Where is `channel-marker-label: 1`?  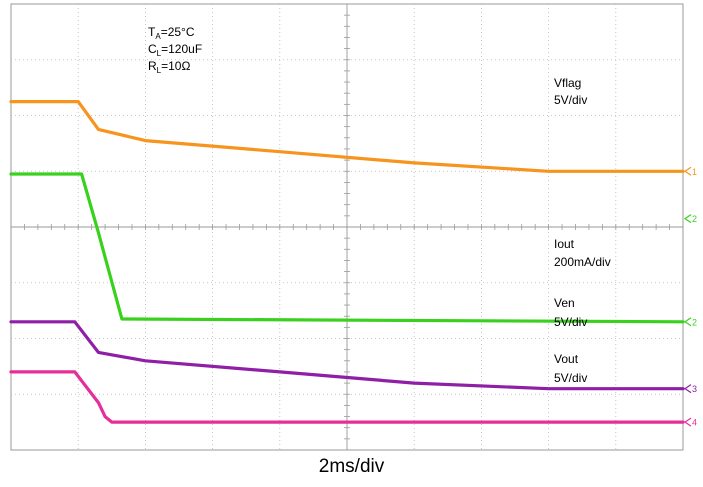 channel-marker-label: 1 is located at coordinates (694, 172).